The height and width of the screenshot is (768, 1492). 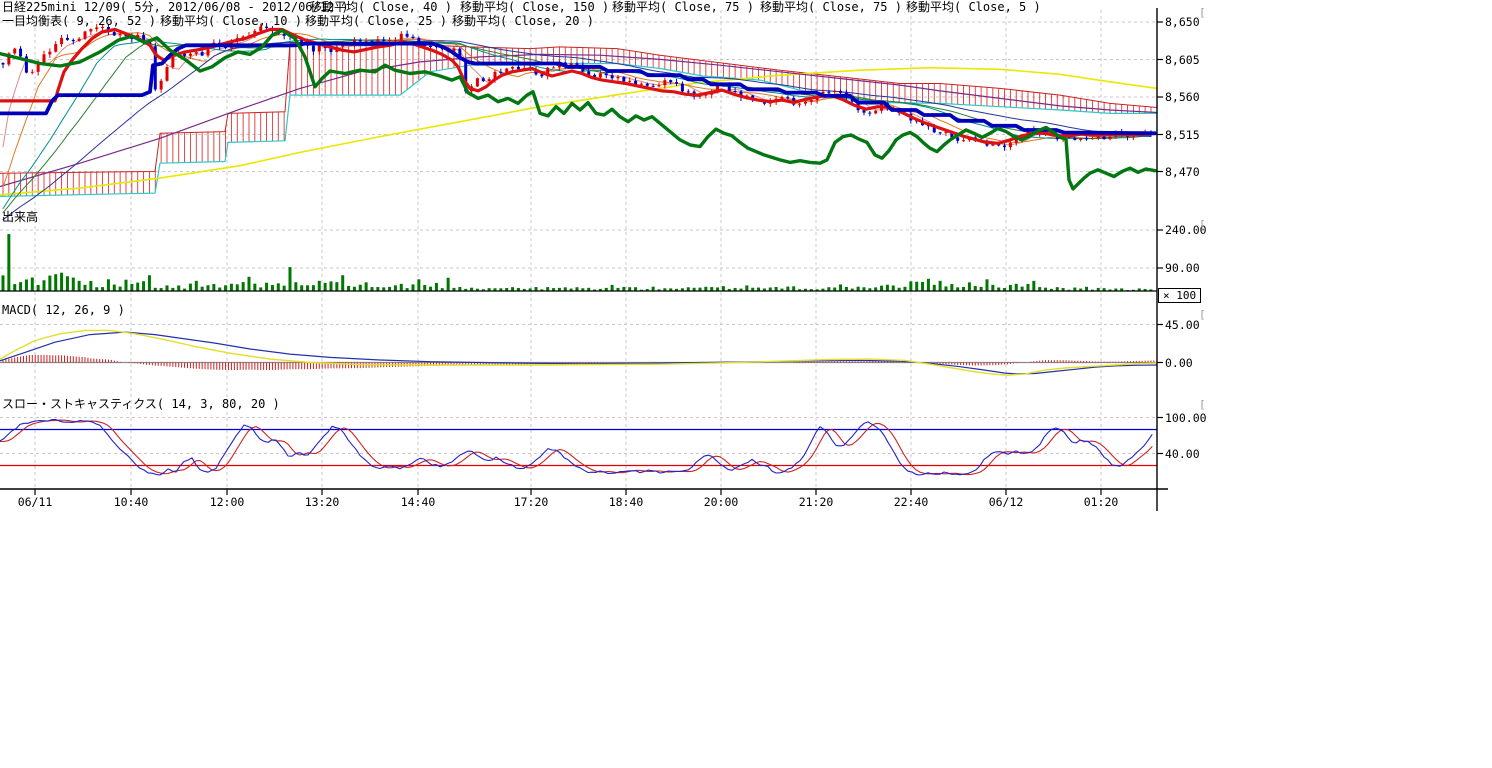 I want to click on x-axis-tick-label: 17:20, so click(x=531, y=502).